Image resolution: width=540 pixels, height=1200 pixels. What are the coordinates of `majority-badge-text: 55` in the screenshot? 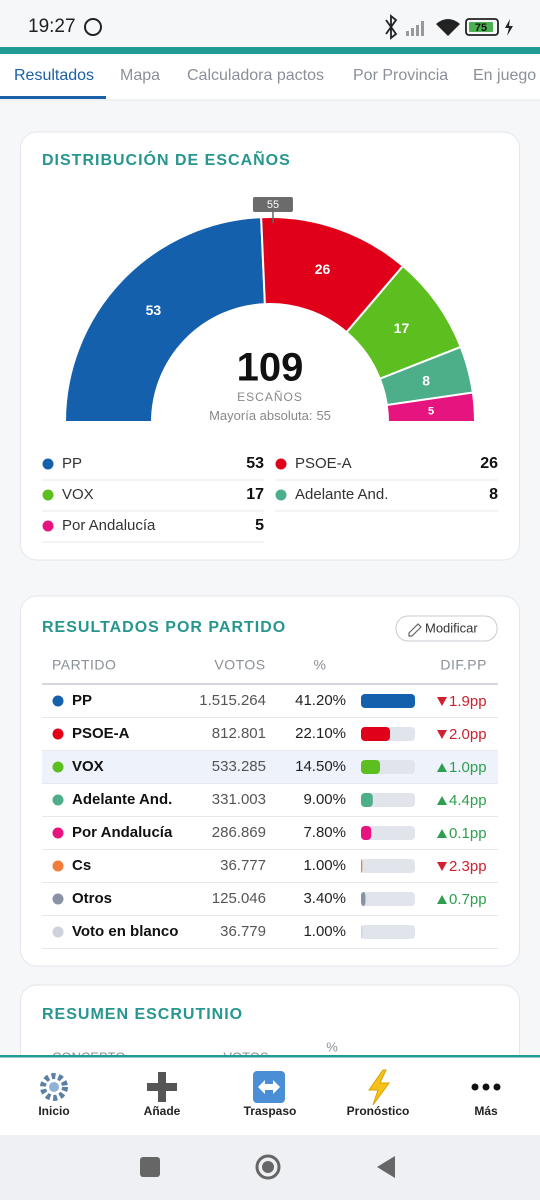 It's located at (273, 205).